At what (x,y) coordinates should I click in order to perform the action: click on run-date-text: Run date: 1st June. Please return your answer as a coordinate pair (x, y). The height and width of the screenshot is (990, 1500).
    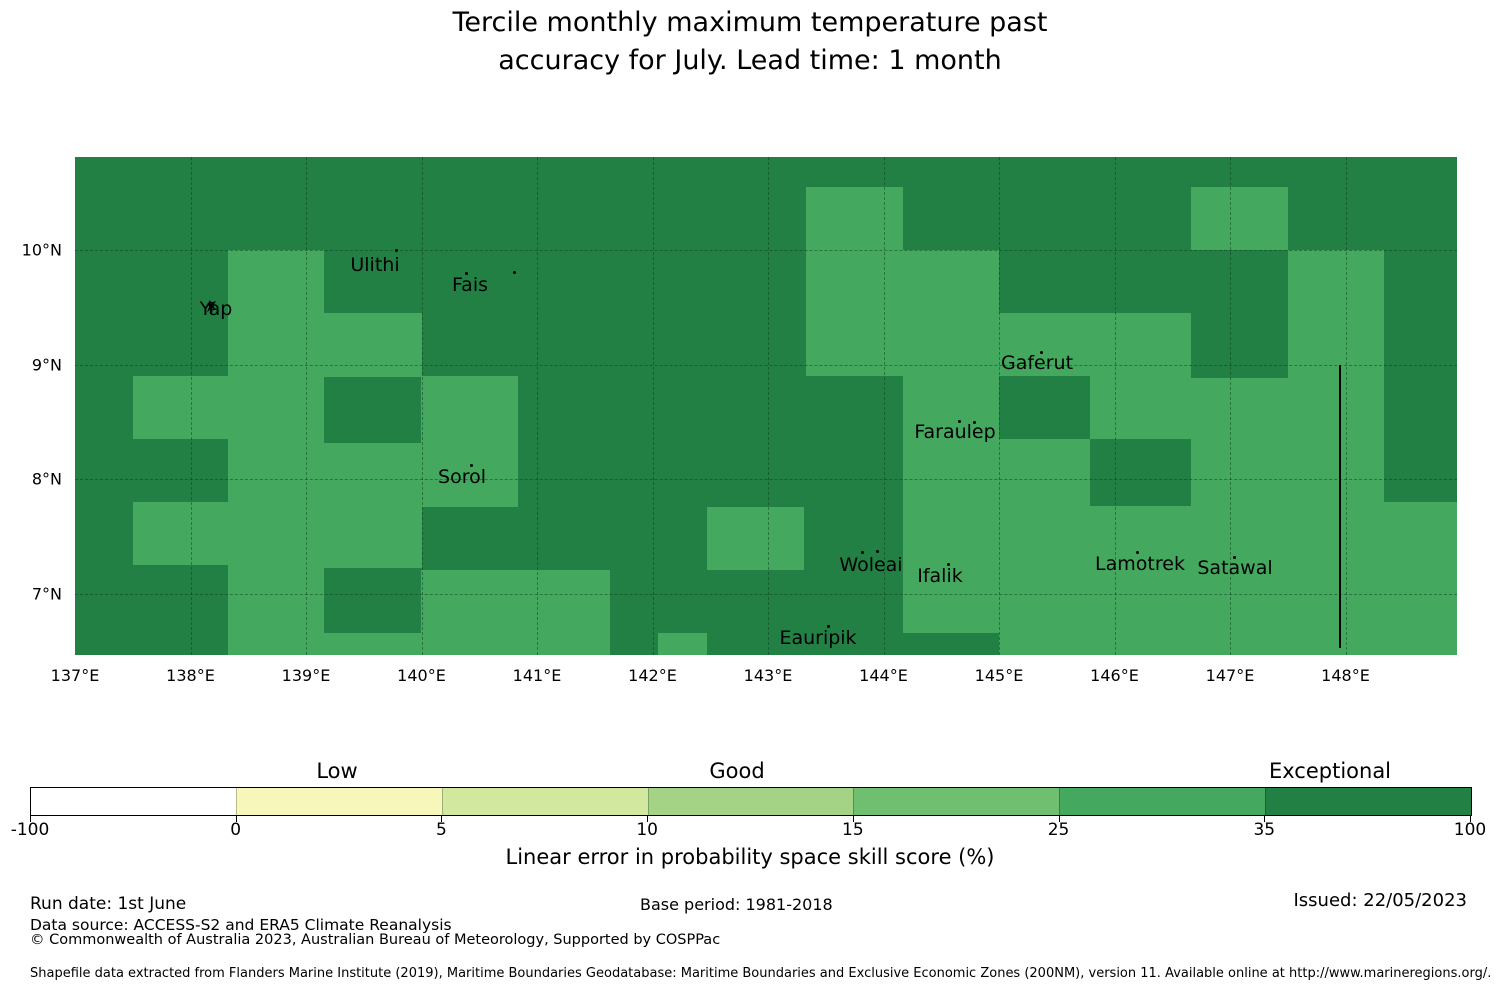
    Looking at the image, I should click on (108, 904).